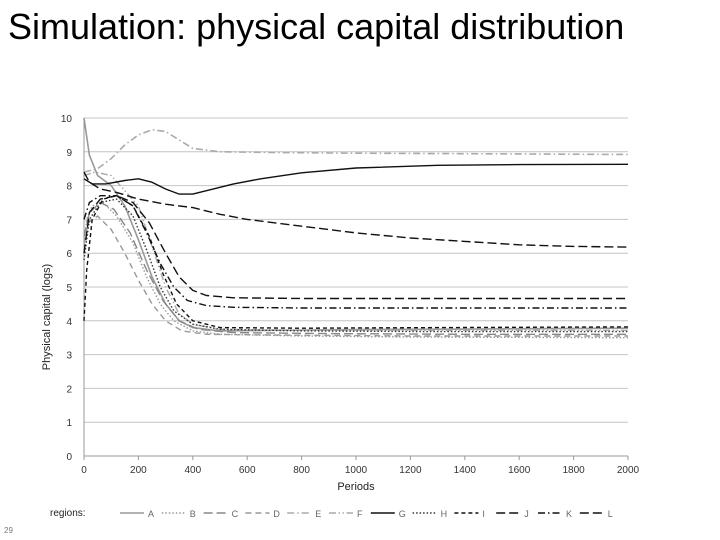  I want to click on legend-label-I: I, so click(483, 514).